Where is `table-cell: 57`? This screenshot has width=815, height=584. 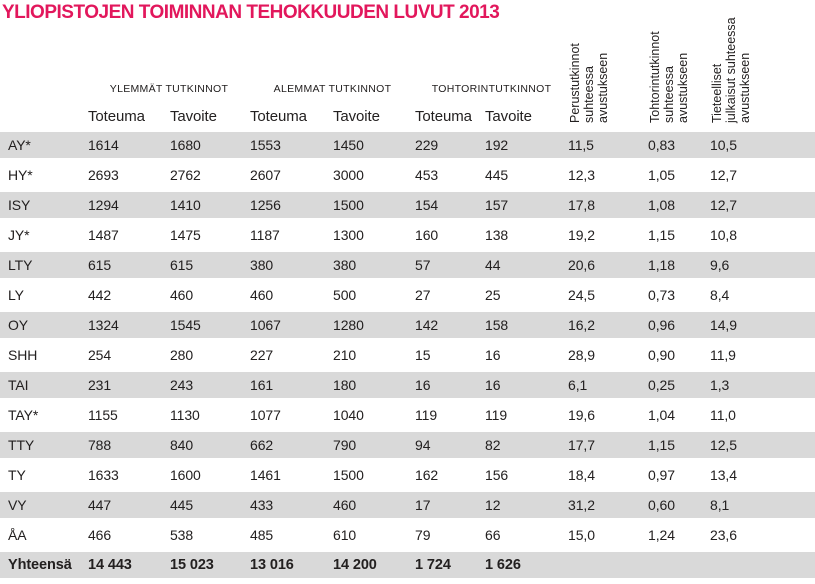
table-cell: 57 is located at coordinates (450, 265).